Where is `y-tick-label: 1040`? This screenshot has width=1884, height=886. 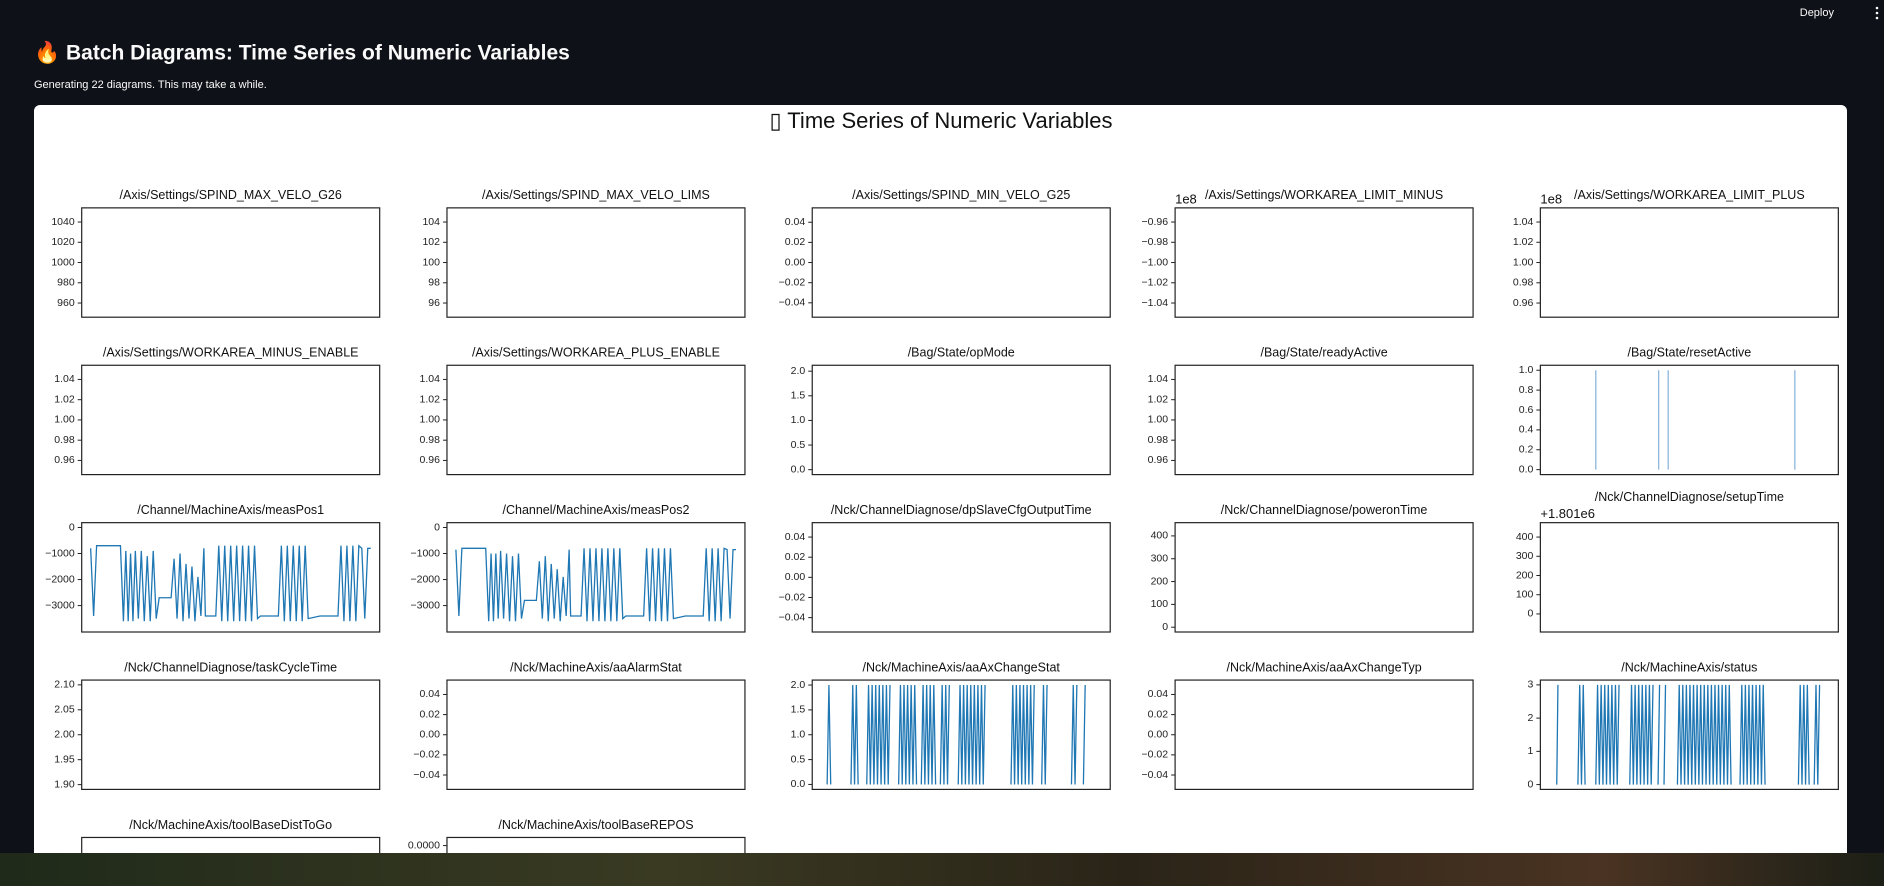
y-tick-label: 1040 is located at coordinates (63, 222).